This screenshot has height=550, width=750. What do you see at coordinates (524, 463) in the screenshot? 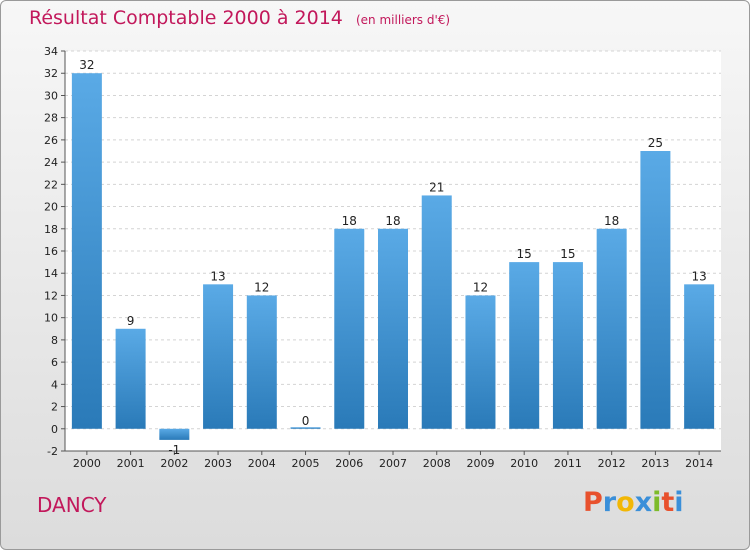
I see `x-tick-label: 2010` at bounding box center [524, 463].